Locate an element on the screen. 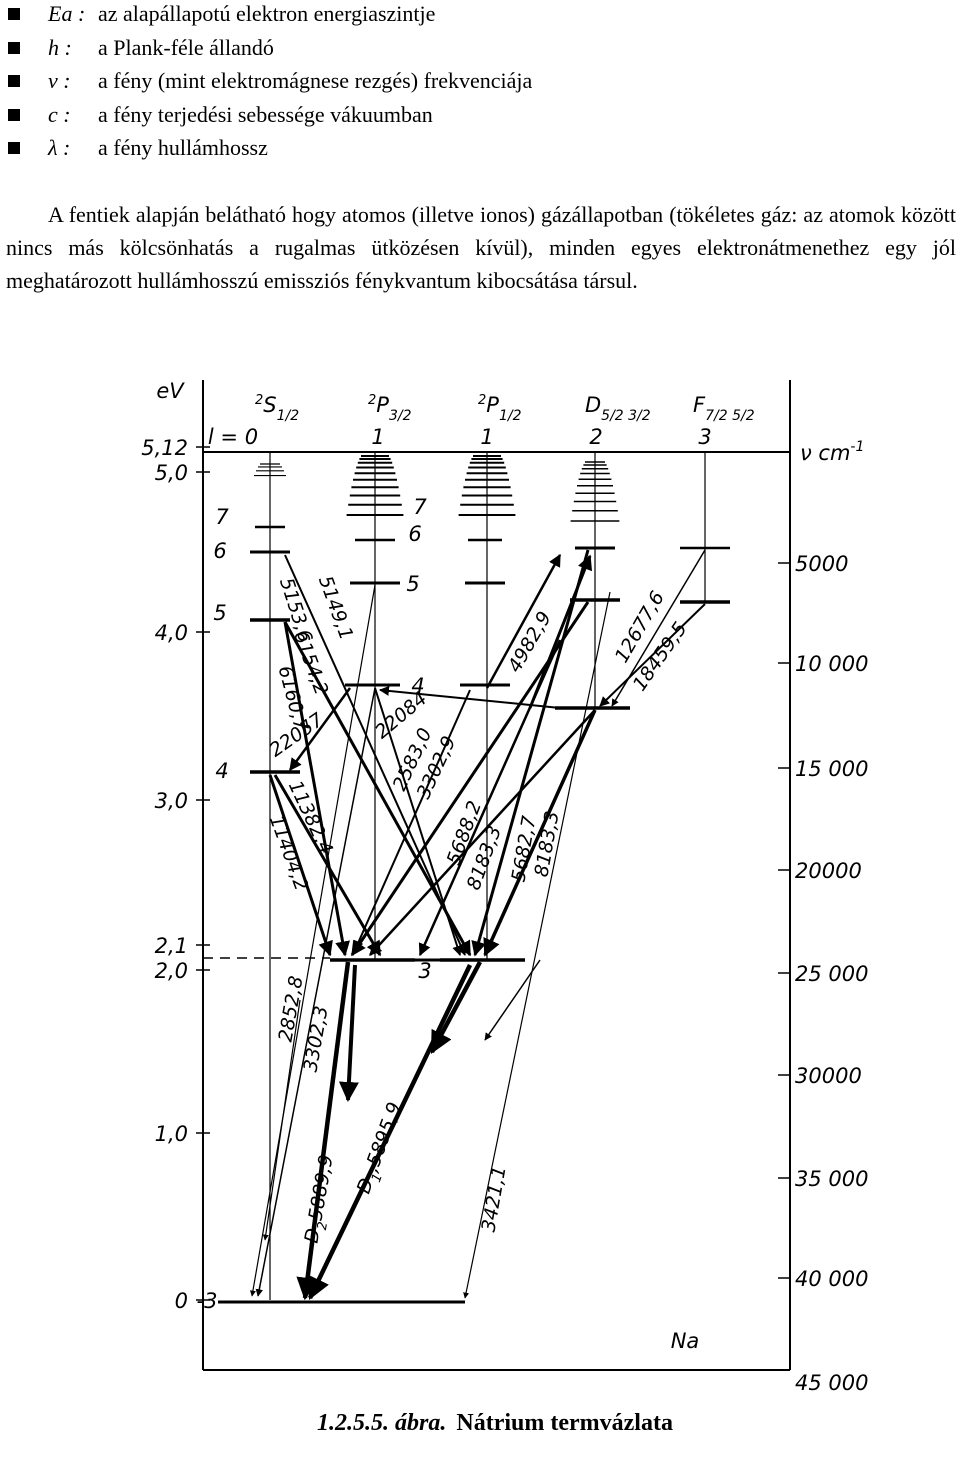 Image resolution: width=960 pixels, height=1459 pixels. wavenumber-tick-label: 45 000 is located at coordinates (831, 1383).